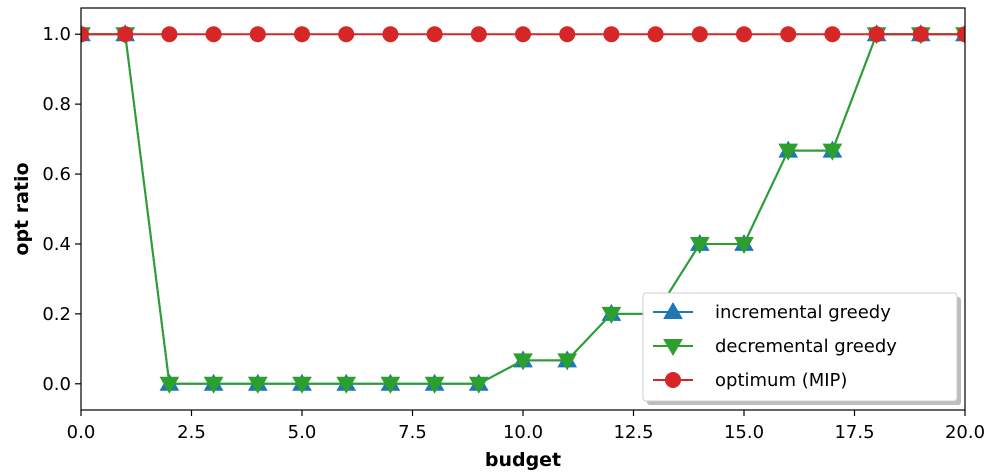  What do you see at coordinates (56, 384) in the screenshot?
I see `y-tick-label: 0.0` at bounding box center [56, 384].